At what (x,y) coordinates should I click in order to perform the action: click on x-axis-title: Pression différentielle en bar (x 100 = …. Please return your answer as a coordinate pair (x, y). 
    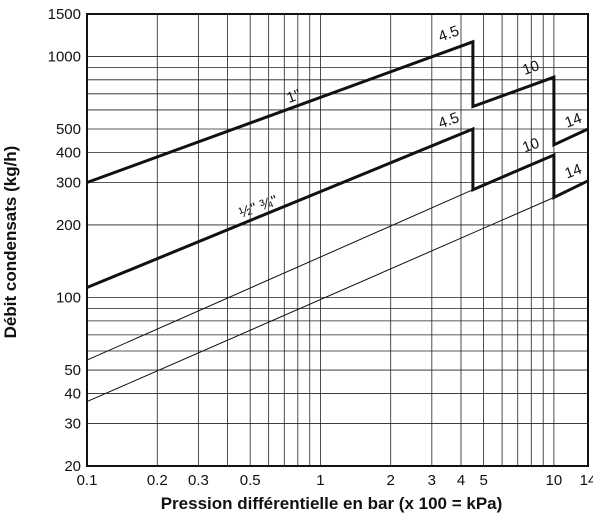
    Looking at the image, I should click on (332, 503).